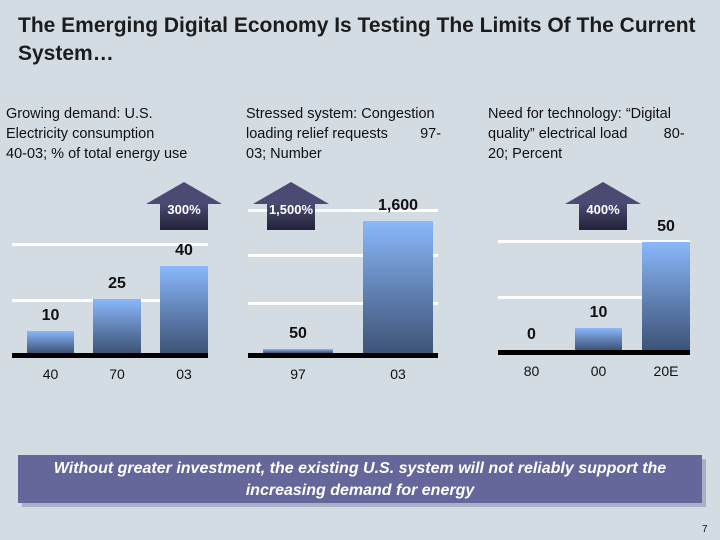  Describe the element at coordinates (531, 334) in the screenshot. I see `data-label: 0` at that location.